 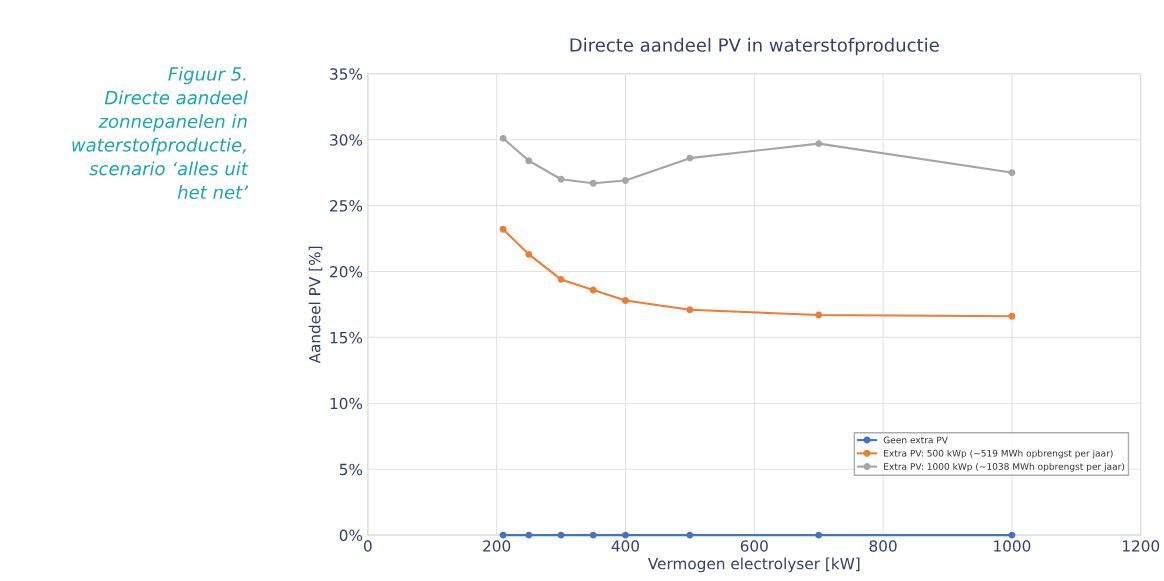 What do you see at coordinates (1004, 467) in the screenshot?
I see `legend-label: Extra PV: 1000 kWp (~1038 MWh opbrengst per jaar)` at bounding box center [1004, 467].